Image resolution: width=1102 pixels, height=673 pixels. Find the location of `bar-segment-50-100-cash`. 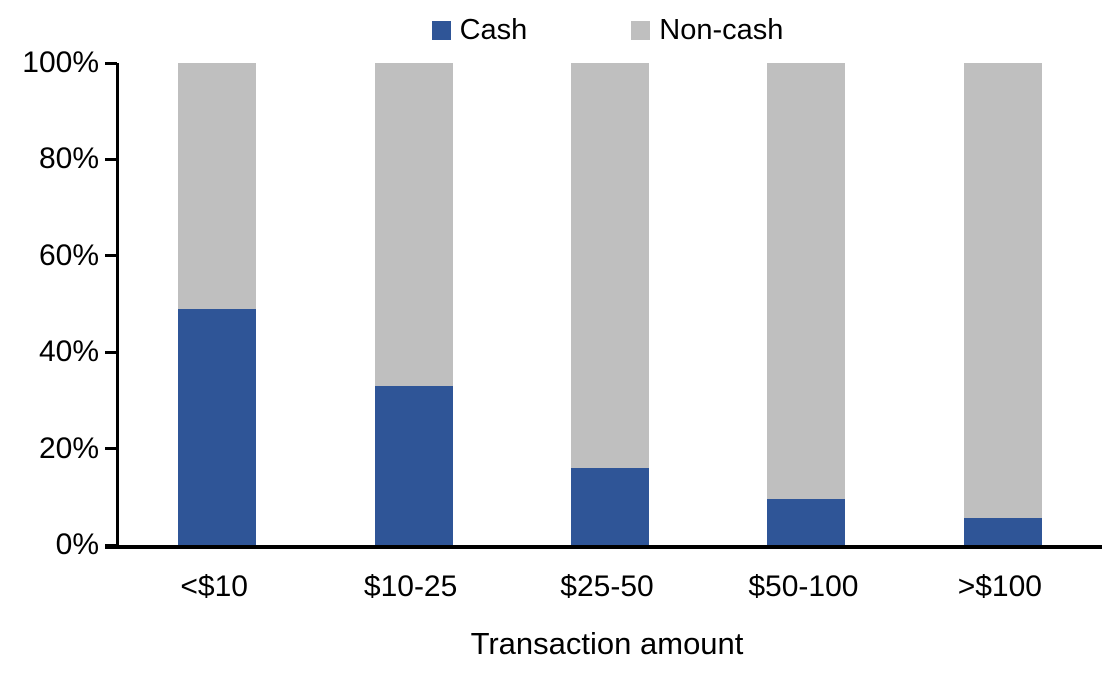

bar-segment-50-100-cash is located at coordinates (806, 522).